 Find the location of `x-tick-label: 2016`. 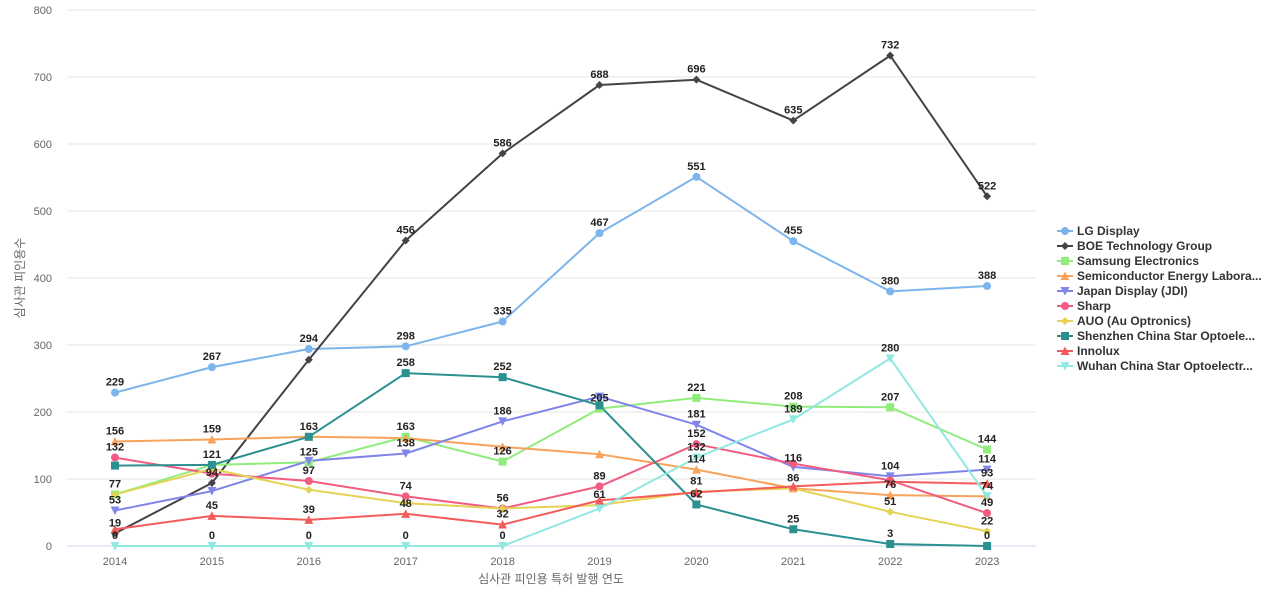

x-tick-label: 2016 is located at coordinates (309, 562).